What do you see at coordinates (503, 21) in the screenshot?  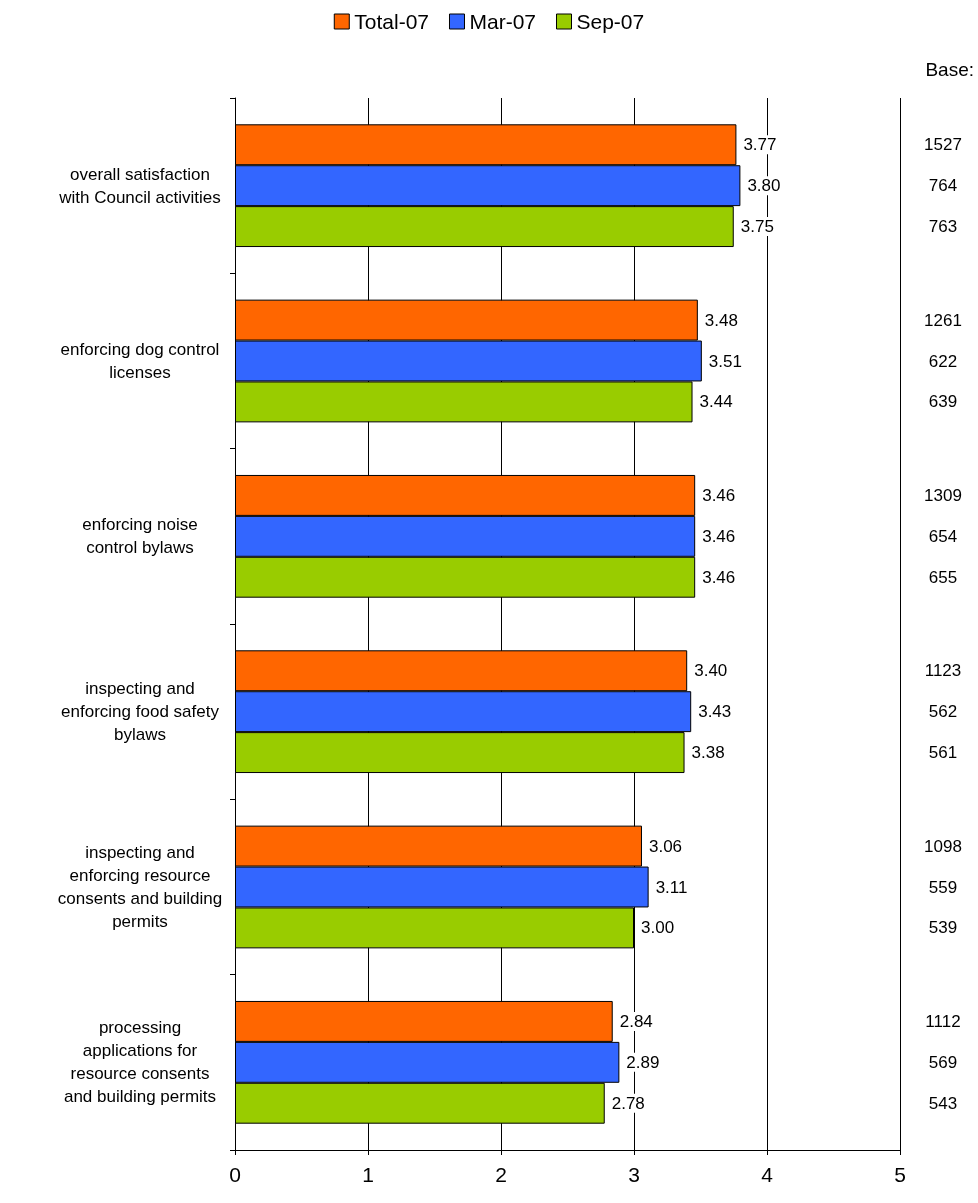 I see `legend-label: Mar-07` at bounding box center [503, 21].